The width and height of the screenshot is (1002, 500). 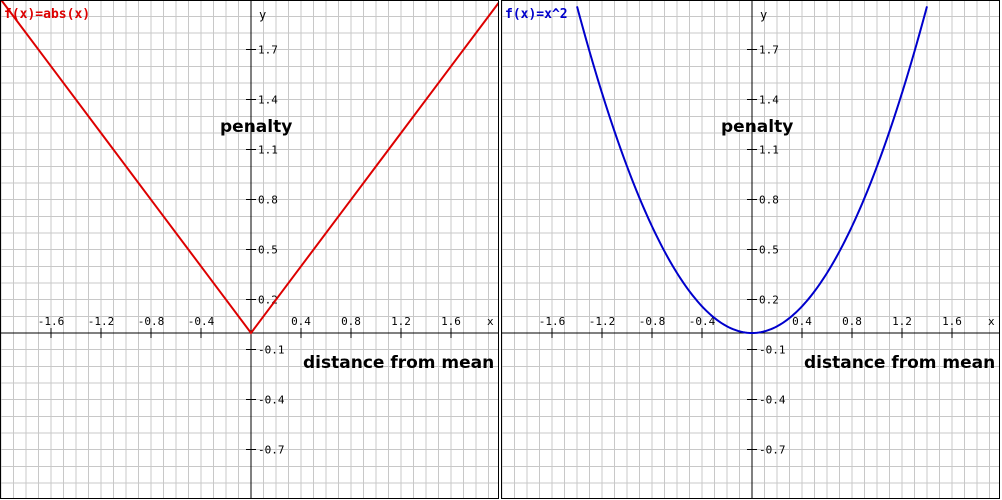 I want to click on y-tick-label: 0.2, so click(x=769, y=300).